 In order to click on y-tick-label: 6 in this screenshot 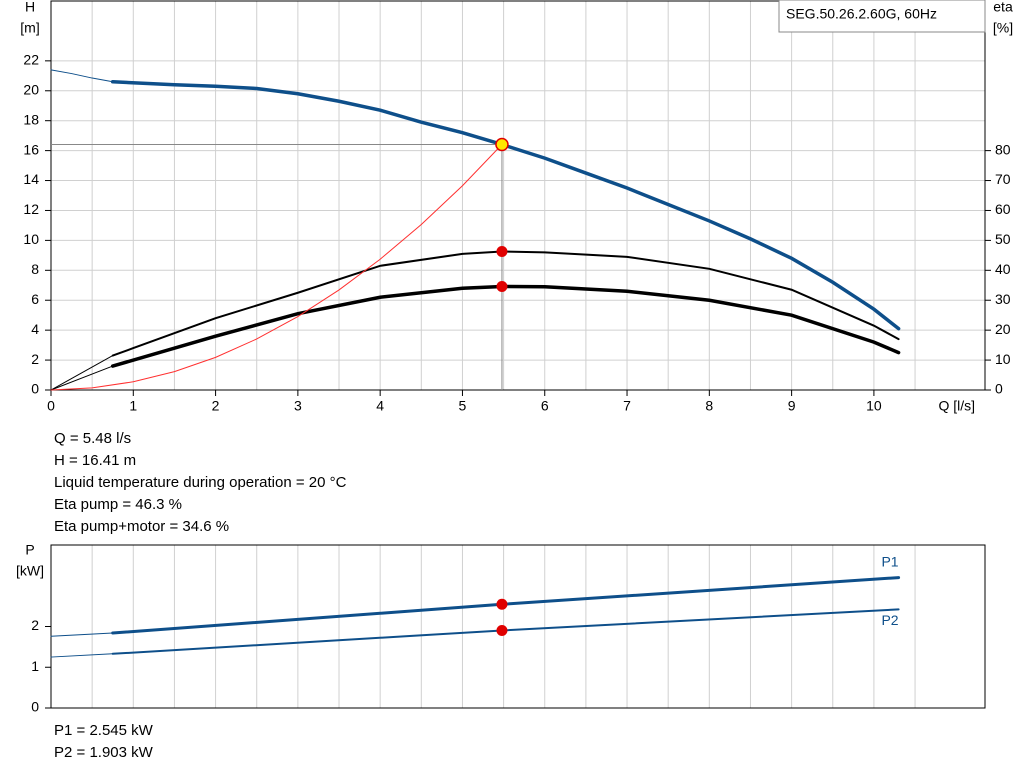, I will do `click(35, 299)`.